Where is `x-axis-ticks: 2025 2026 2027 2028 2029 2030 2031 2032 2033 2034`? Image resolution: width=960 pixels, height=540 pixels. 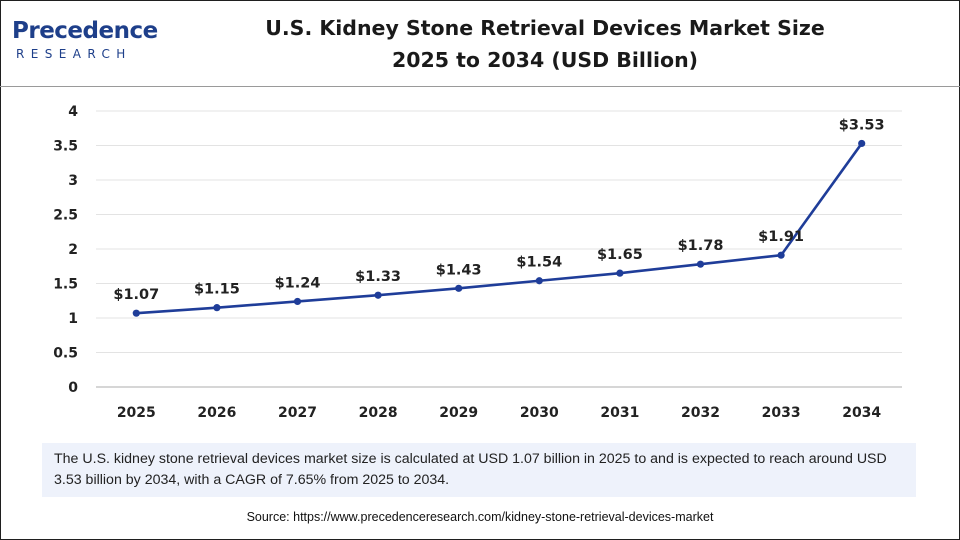
x-axis-ticks: 2025 2026 2027 2028 2029 2030 2031 2032 2033 2034 is located at coordinates (499, 413).